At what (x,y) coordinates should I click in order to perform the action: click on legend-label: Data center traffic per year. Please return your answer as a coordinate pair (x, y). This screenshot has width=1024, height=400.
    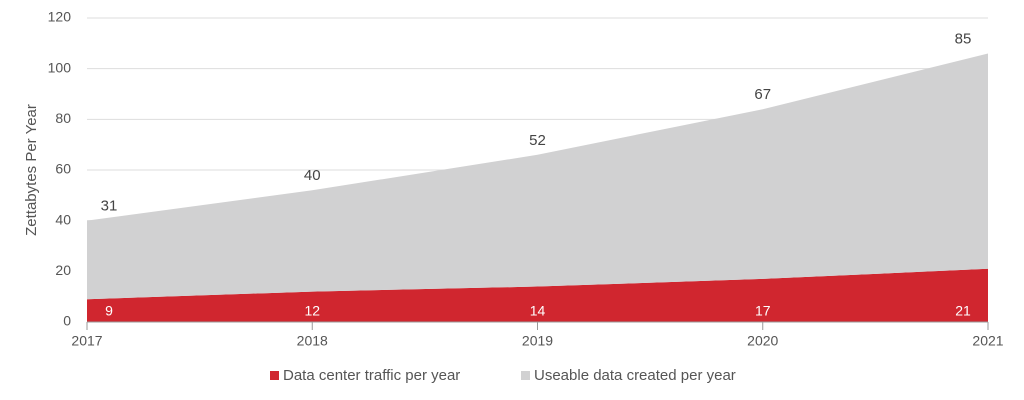
    Looking at the image, I should click on (371, 375).